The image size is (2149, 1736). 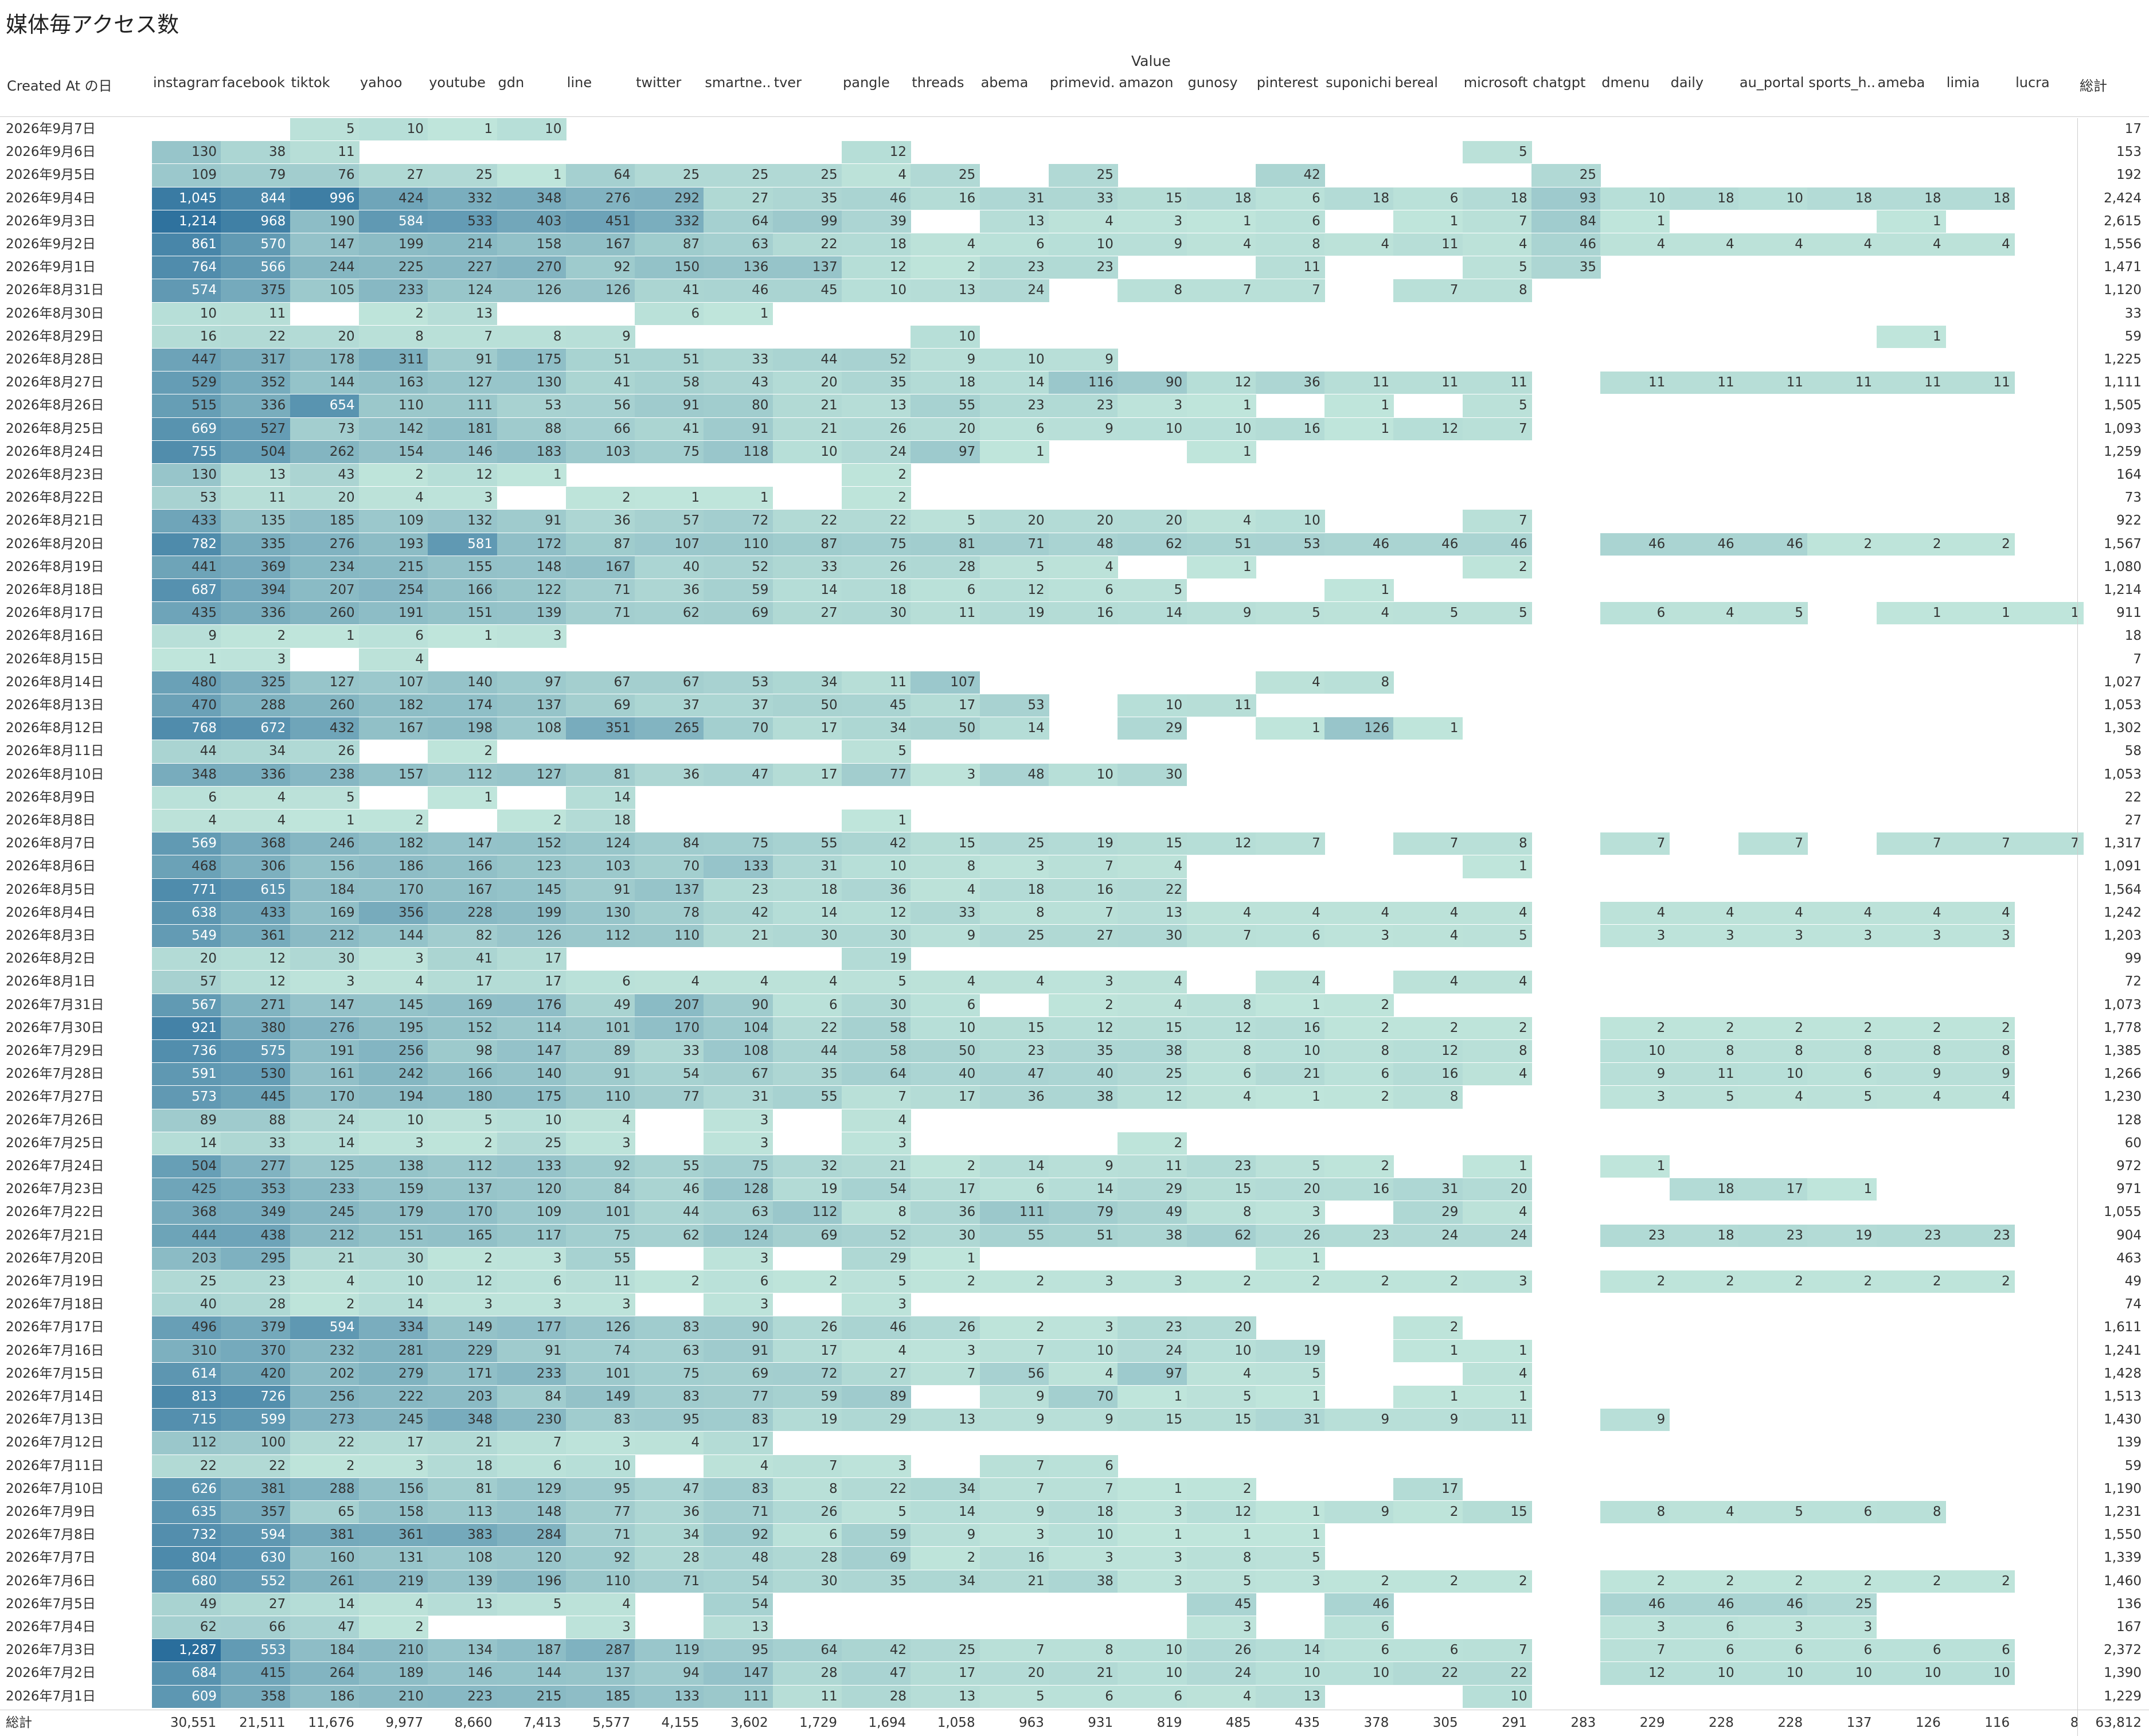 I want to click on heatmap-cell: 41, so click(x=600, y=383).